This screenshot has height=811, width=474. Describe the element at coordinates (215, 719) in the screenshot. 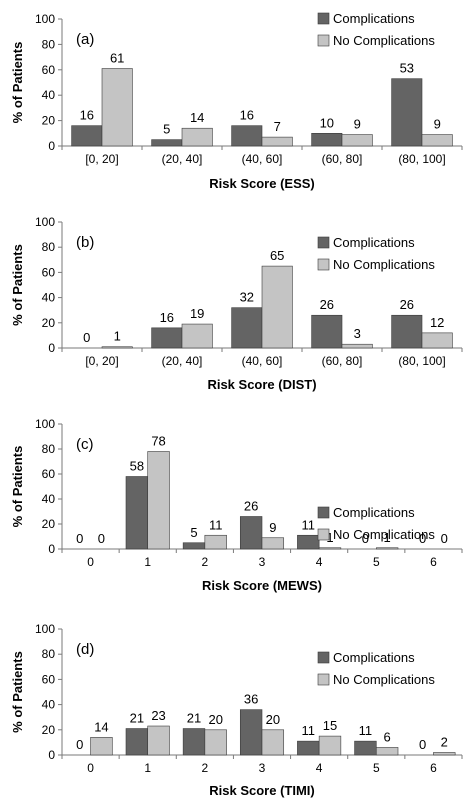

I see `panel-4-data-label: 20` at that location.